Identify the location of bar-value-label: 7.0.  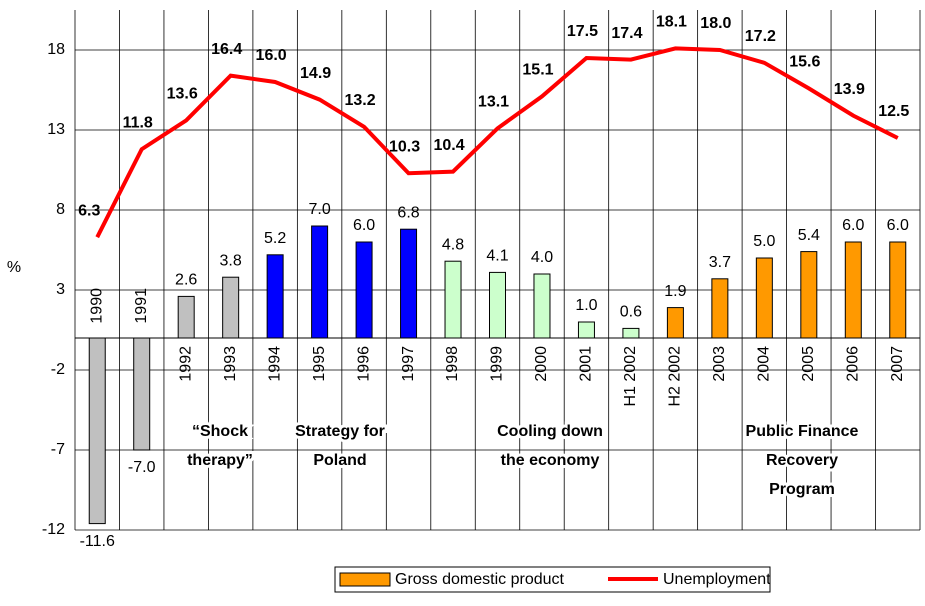
(319, 209).